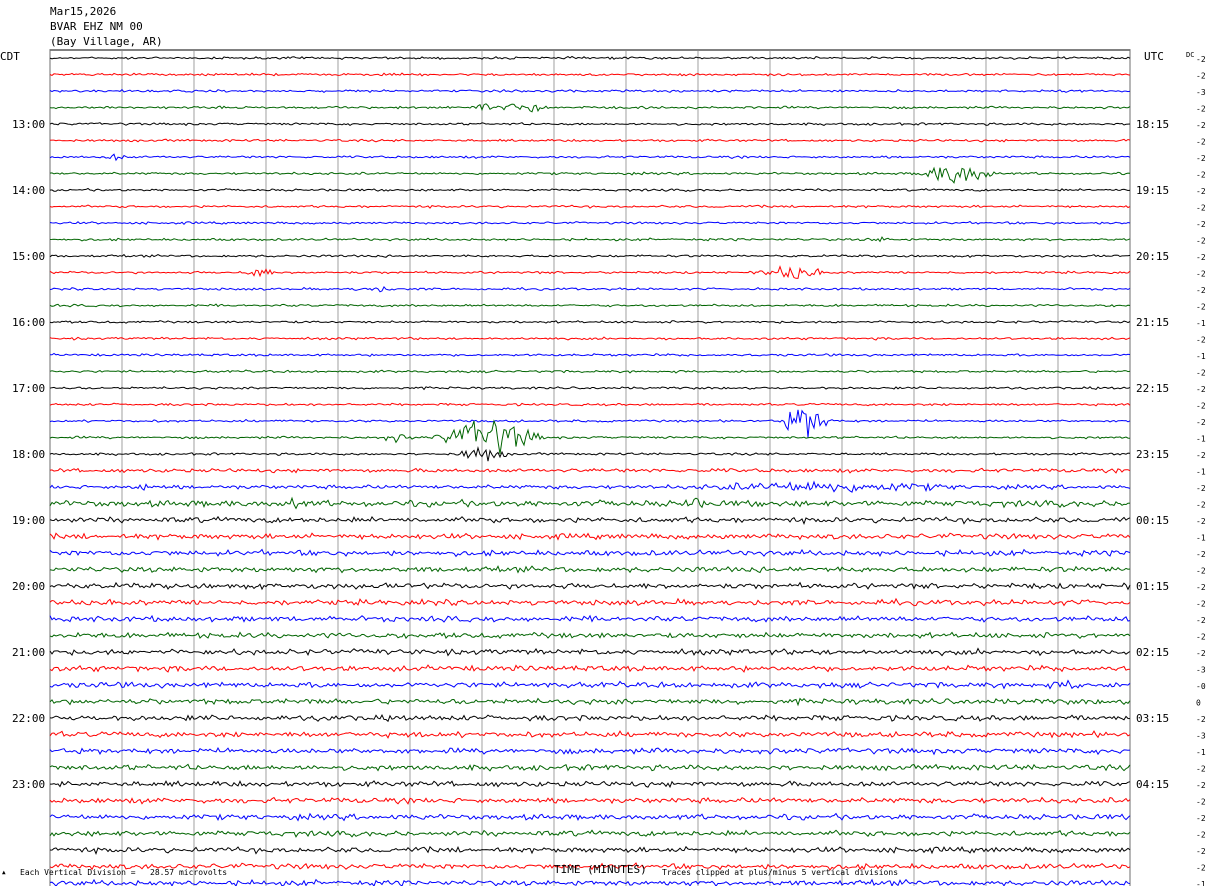  I want to click on dc-header-label: DC, so click(1190, 55).